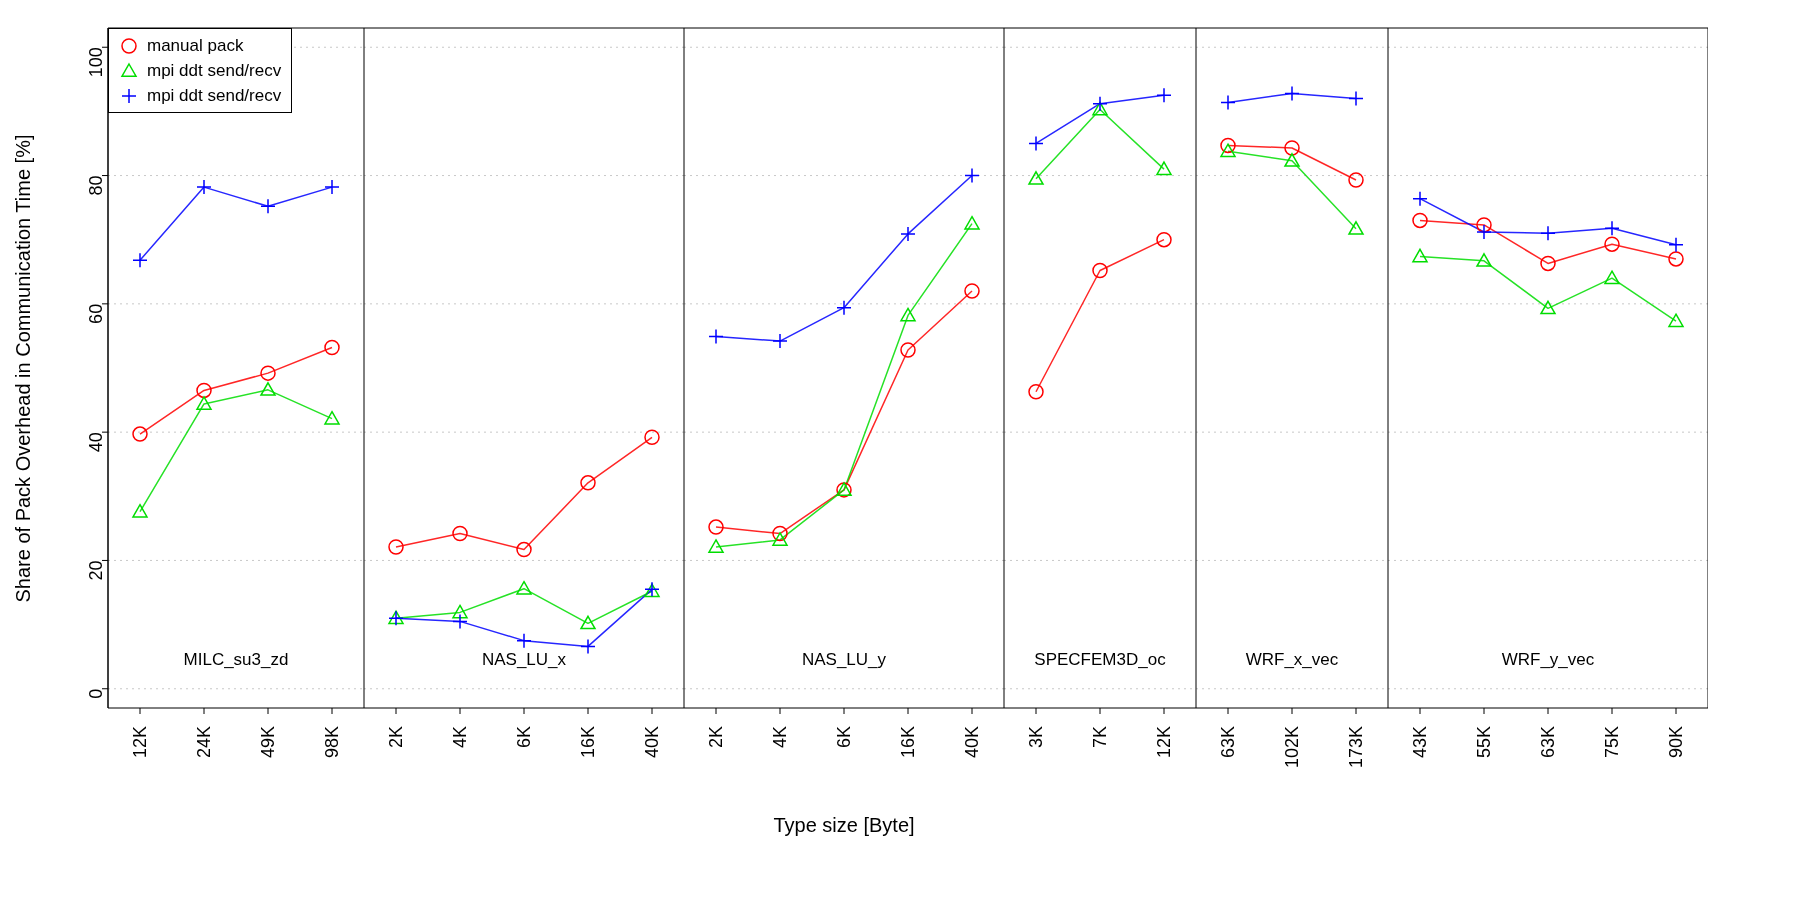 Image resolution: width=1802 pixels, height=903 pixels. I want to click on legend-label: manual pack, so click(195, 45).